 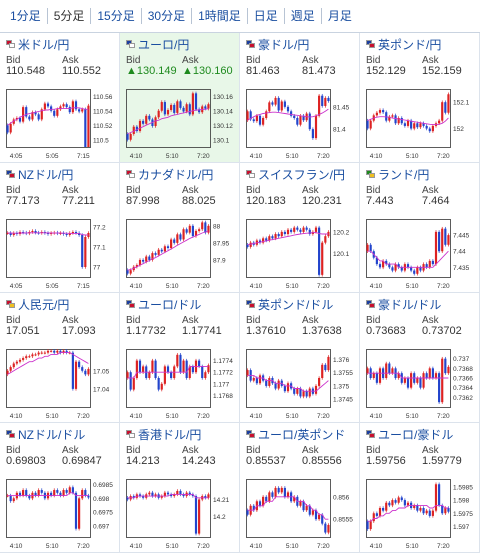 What do you see at coordinates (163, 434) in the screenshot?
I see `pair-title-link: 香港ドル/円` at bounding box center [163, 434].